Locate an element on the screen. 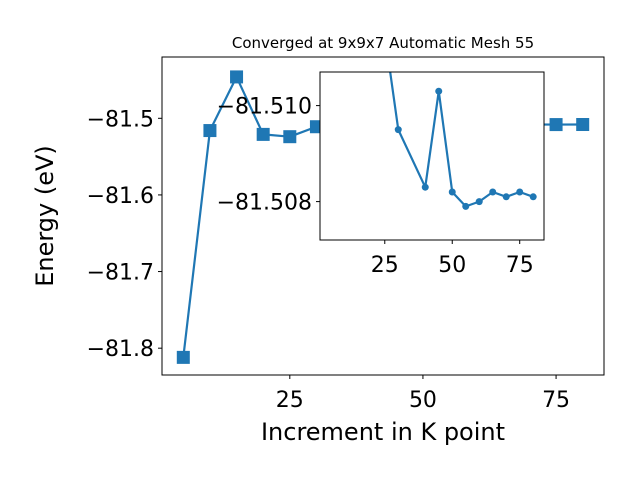 This screenshot has width=640, height=480. main-y-tick-label: −81.8 is located at coordinates (120, 349).